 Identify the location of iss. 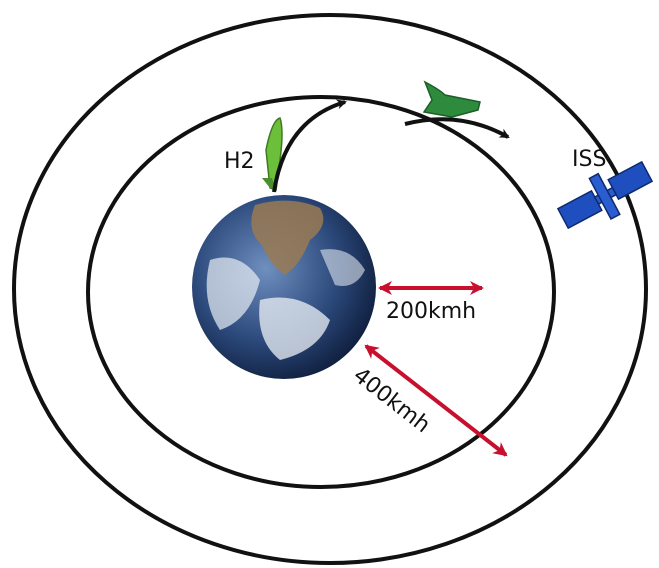
(605, 195).